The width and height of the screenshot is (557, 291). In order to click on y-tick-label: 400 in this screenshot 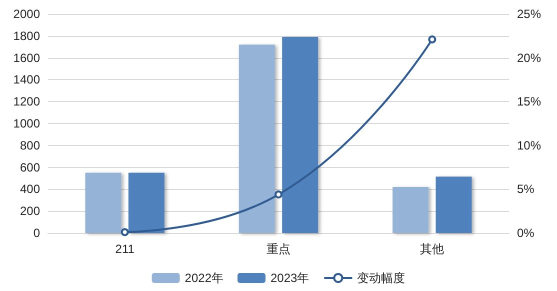, I will do `click(30, 189)`.